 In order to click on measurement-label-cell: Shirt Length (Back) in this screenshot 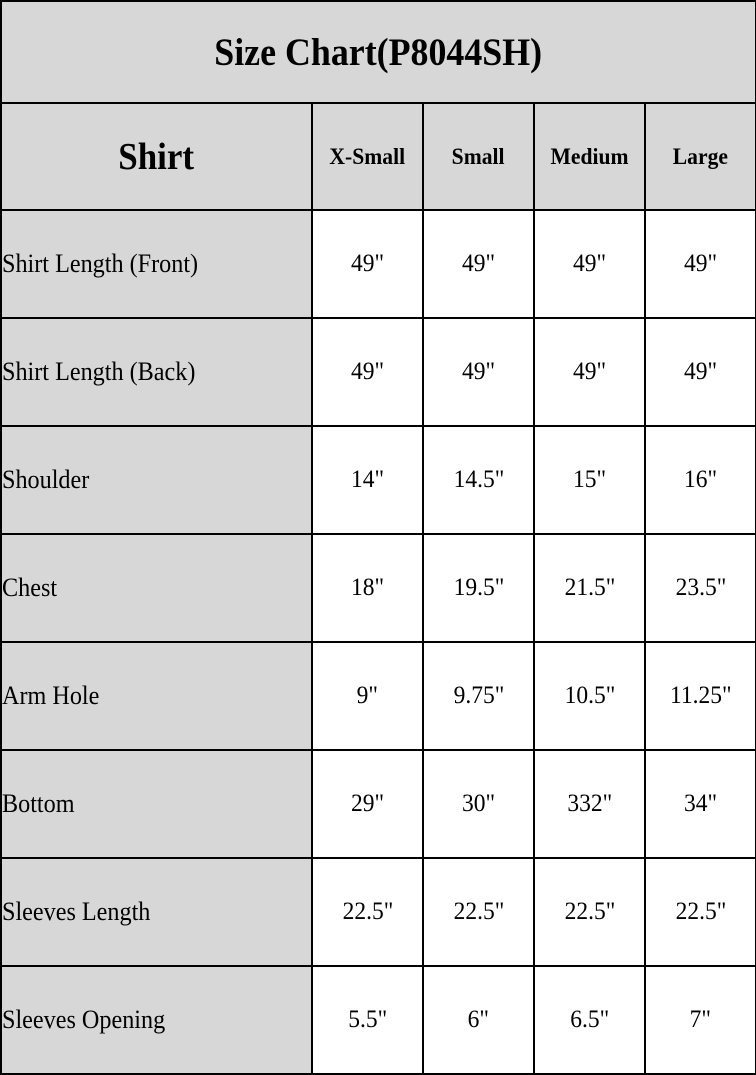, I will do `click(156, 372)`.